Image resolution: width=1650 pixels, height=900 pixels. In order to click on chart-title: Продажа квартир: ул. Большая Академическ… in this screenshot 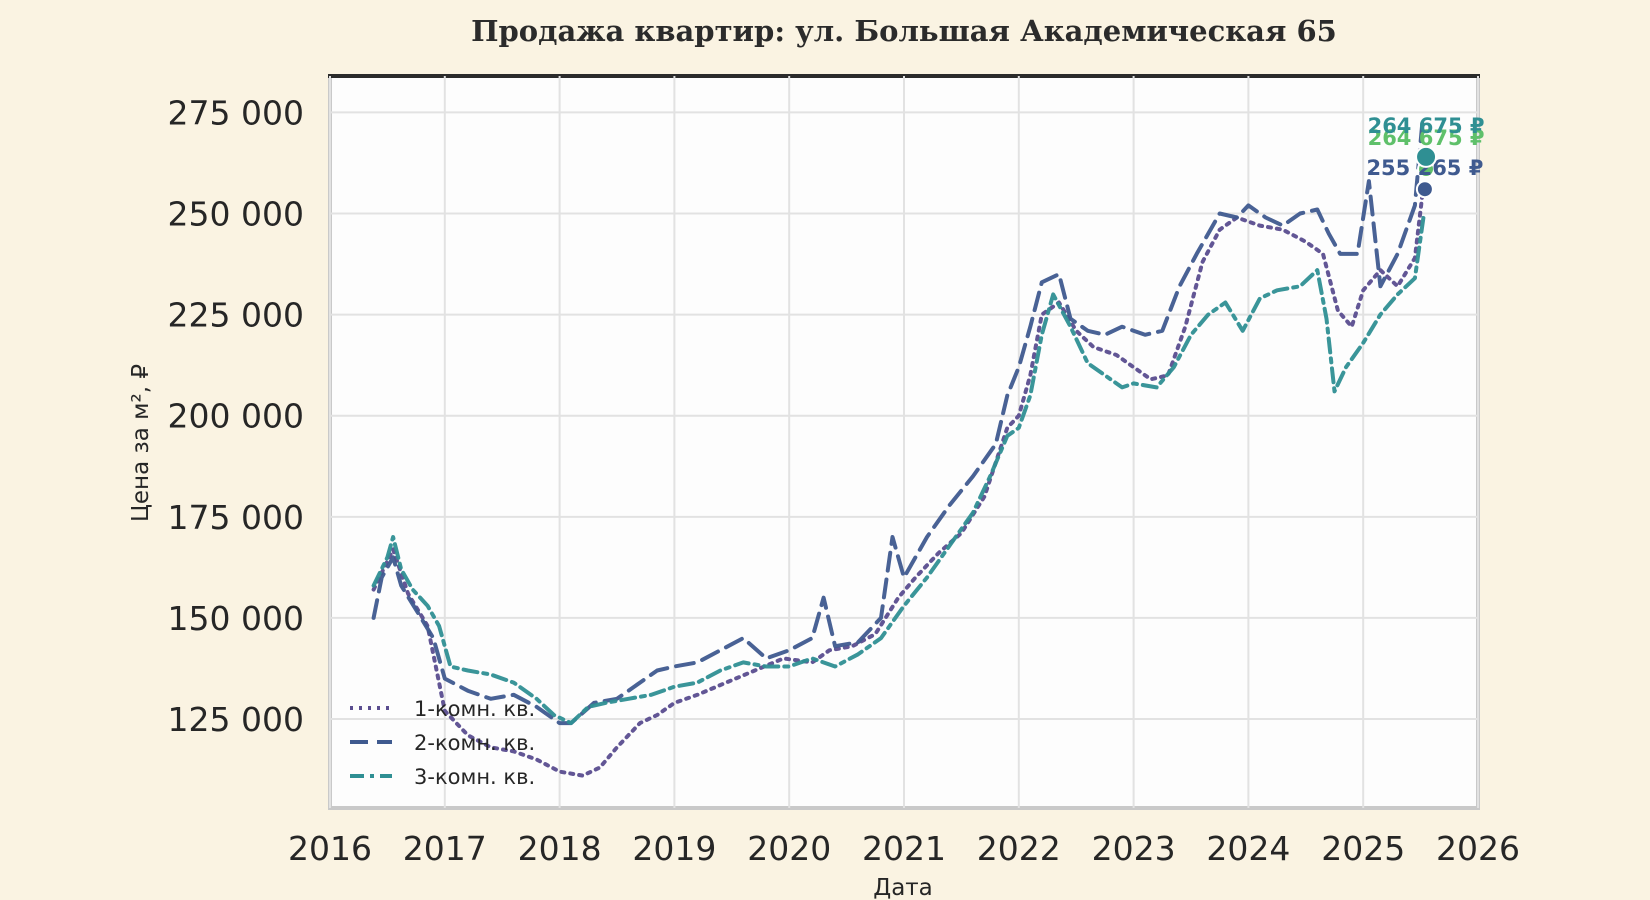, I will do `click(904, 31)`.